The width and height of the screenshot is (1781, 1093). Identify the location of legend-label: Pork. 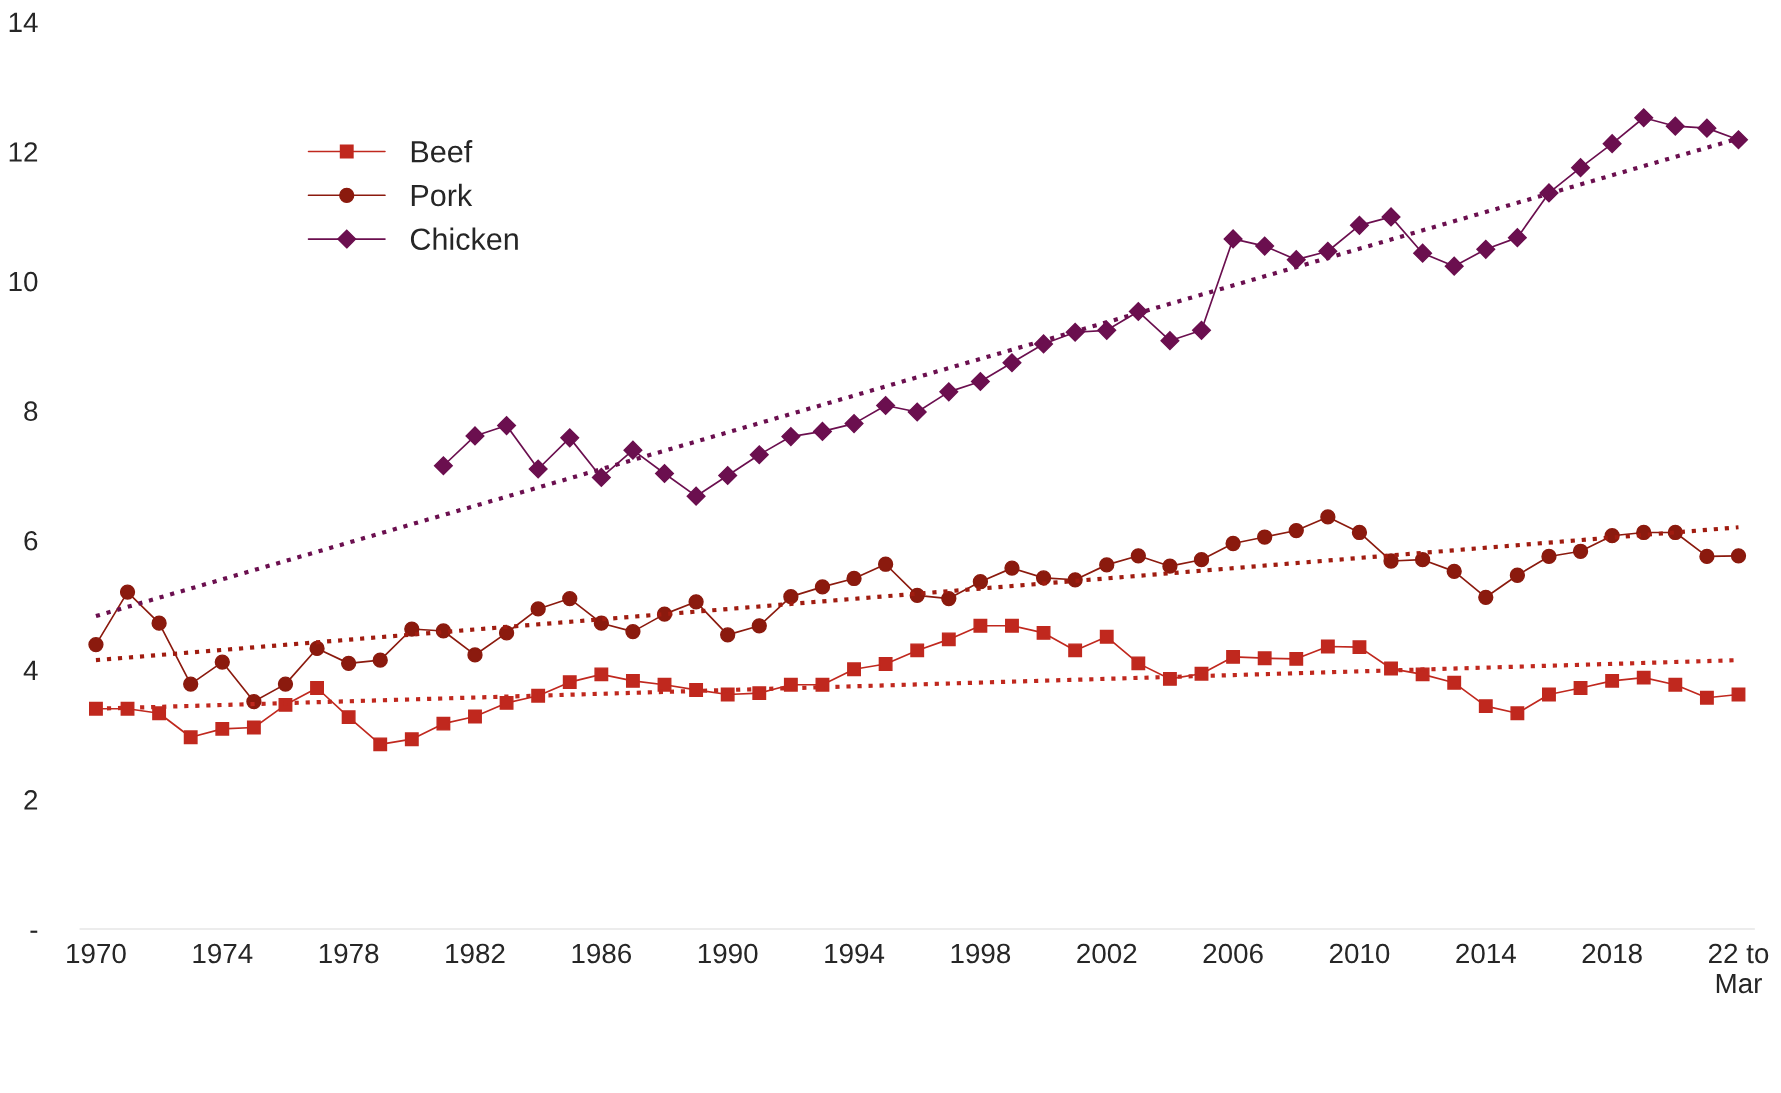
(442, 195).